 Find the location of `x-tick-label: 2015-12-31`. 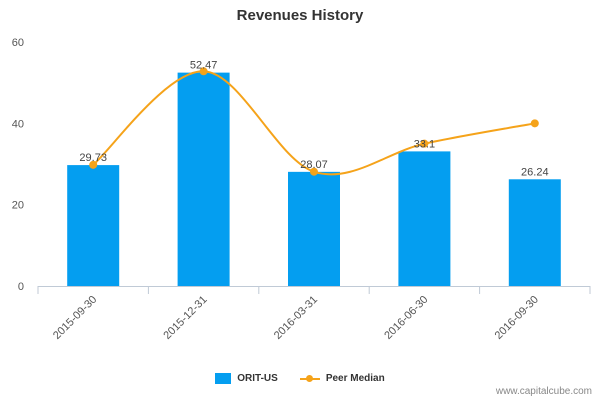

x-tick-label: 2015-12-31 is located at coordinates (185, 318).